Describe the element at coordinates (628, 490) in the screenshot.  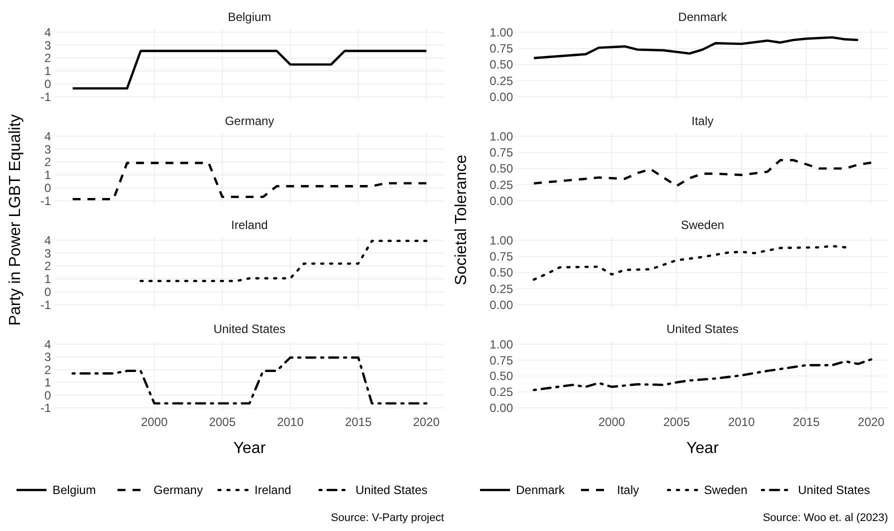
I see `text: Italy` at that location.